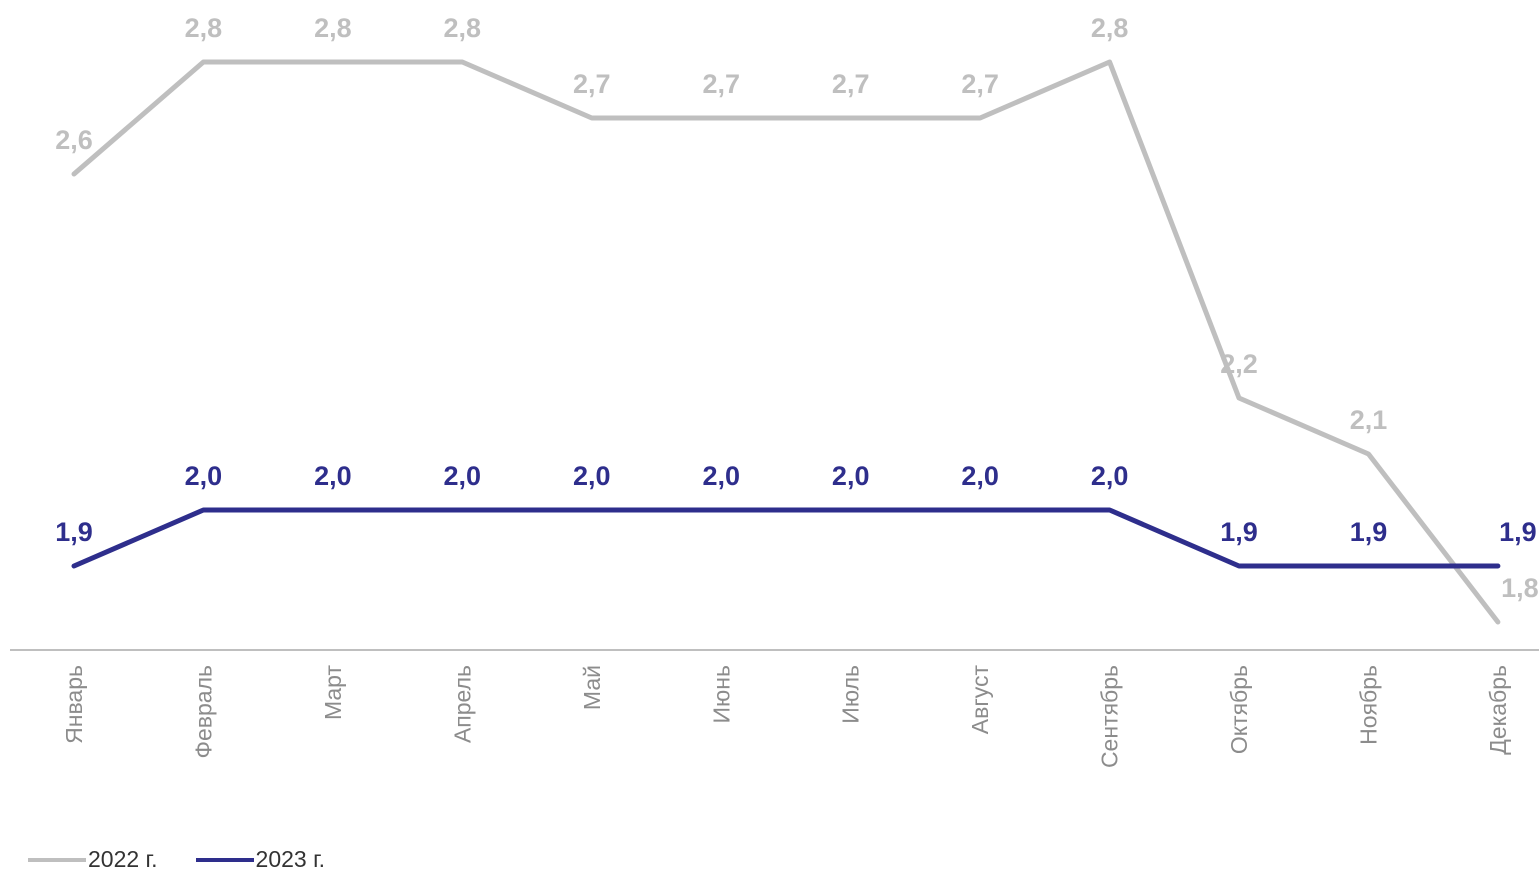 Image resolution: width=1539 pixels, height=873 pixels. I want to click on data-label-2022-9: 2,2, so click(1239, 364).